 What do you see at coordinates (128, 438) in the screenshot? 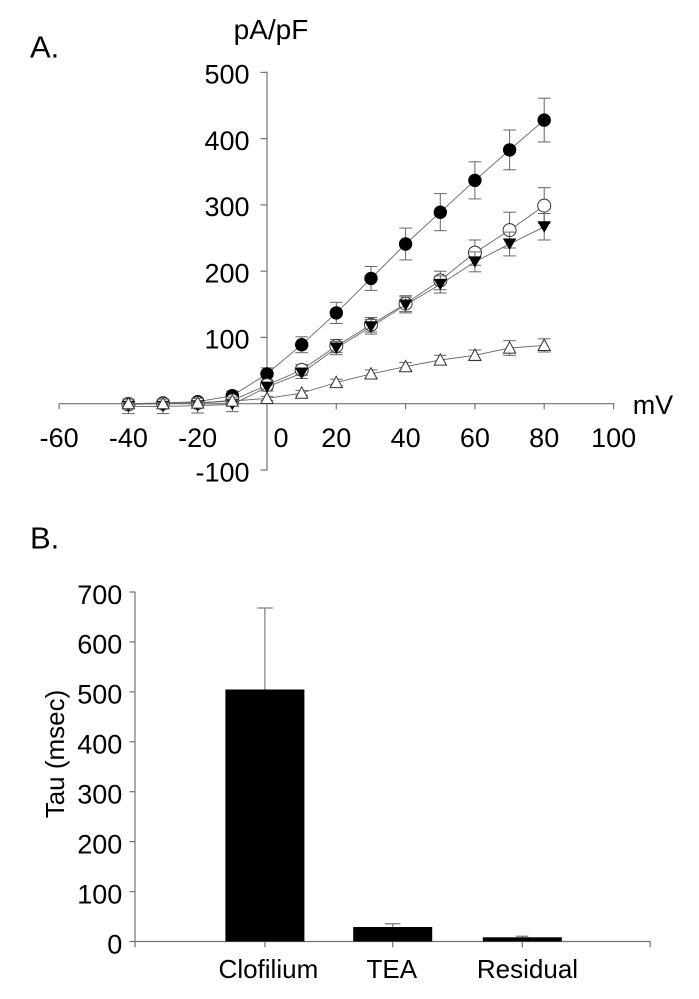
I see `svg-text: -40` at bounding box center [128, 438].